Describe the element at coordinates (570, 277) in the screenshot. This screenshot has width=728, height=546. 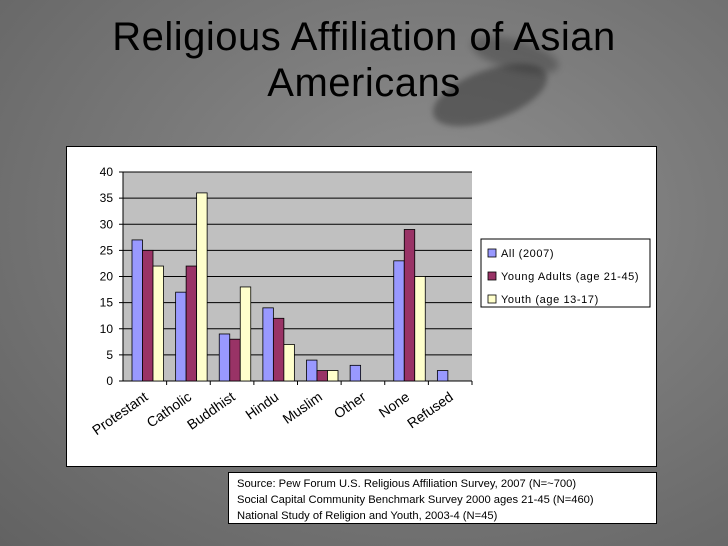
I see `legend-label: Young Adults (age 21-45)` at that location.